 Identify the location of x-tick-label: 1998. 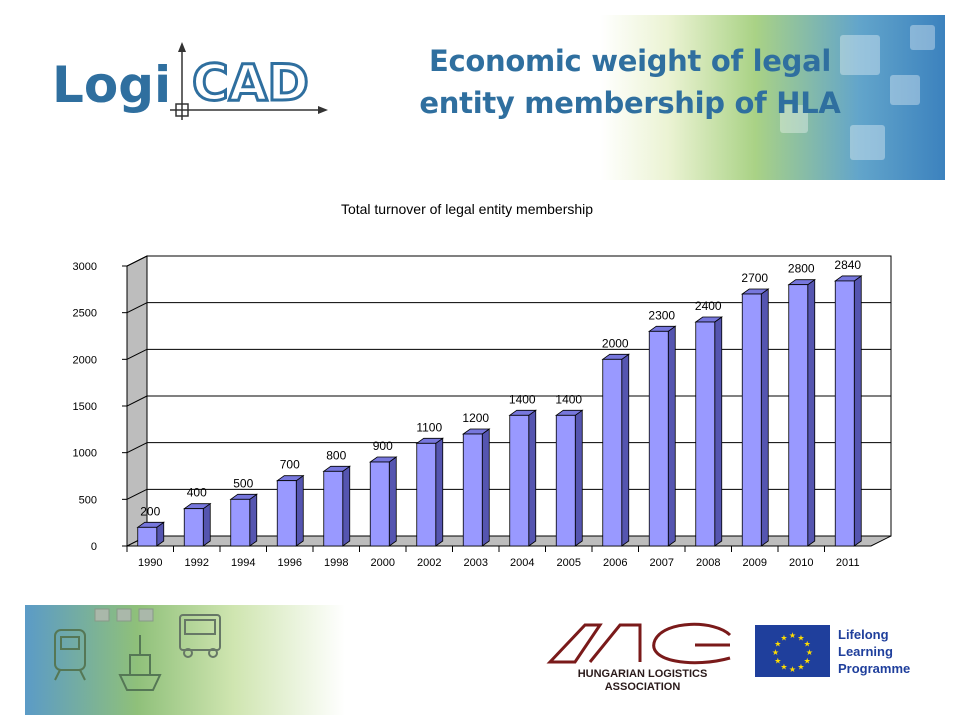
(336, 563).